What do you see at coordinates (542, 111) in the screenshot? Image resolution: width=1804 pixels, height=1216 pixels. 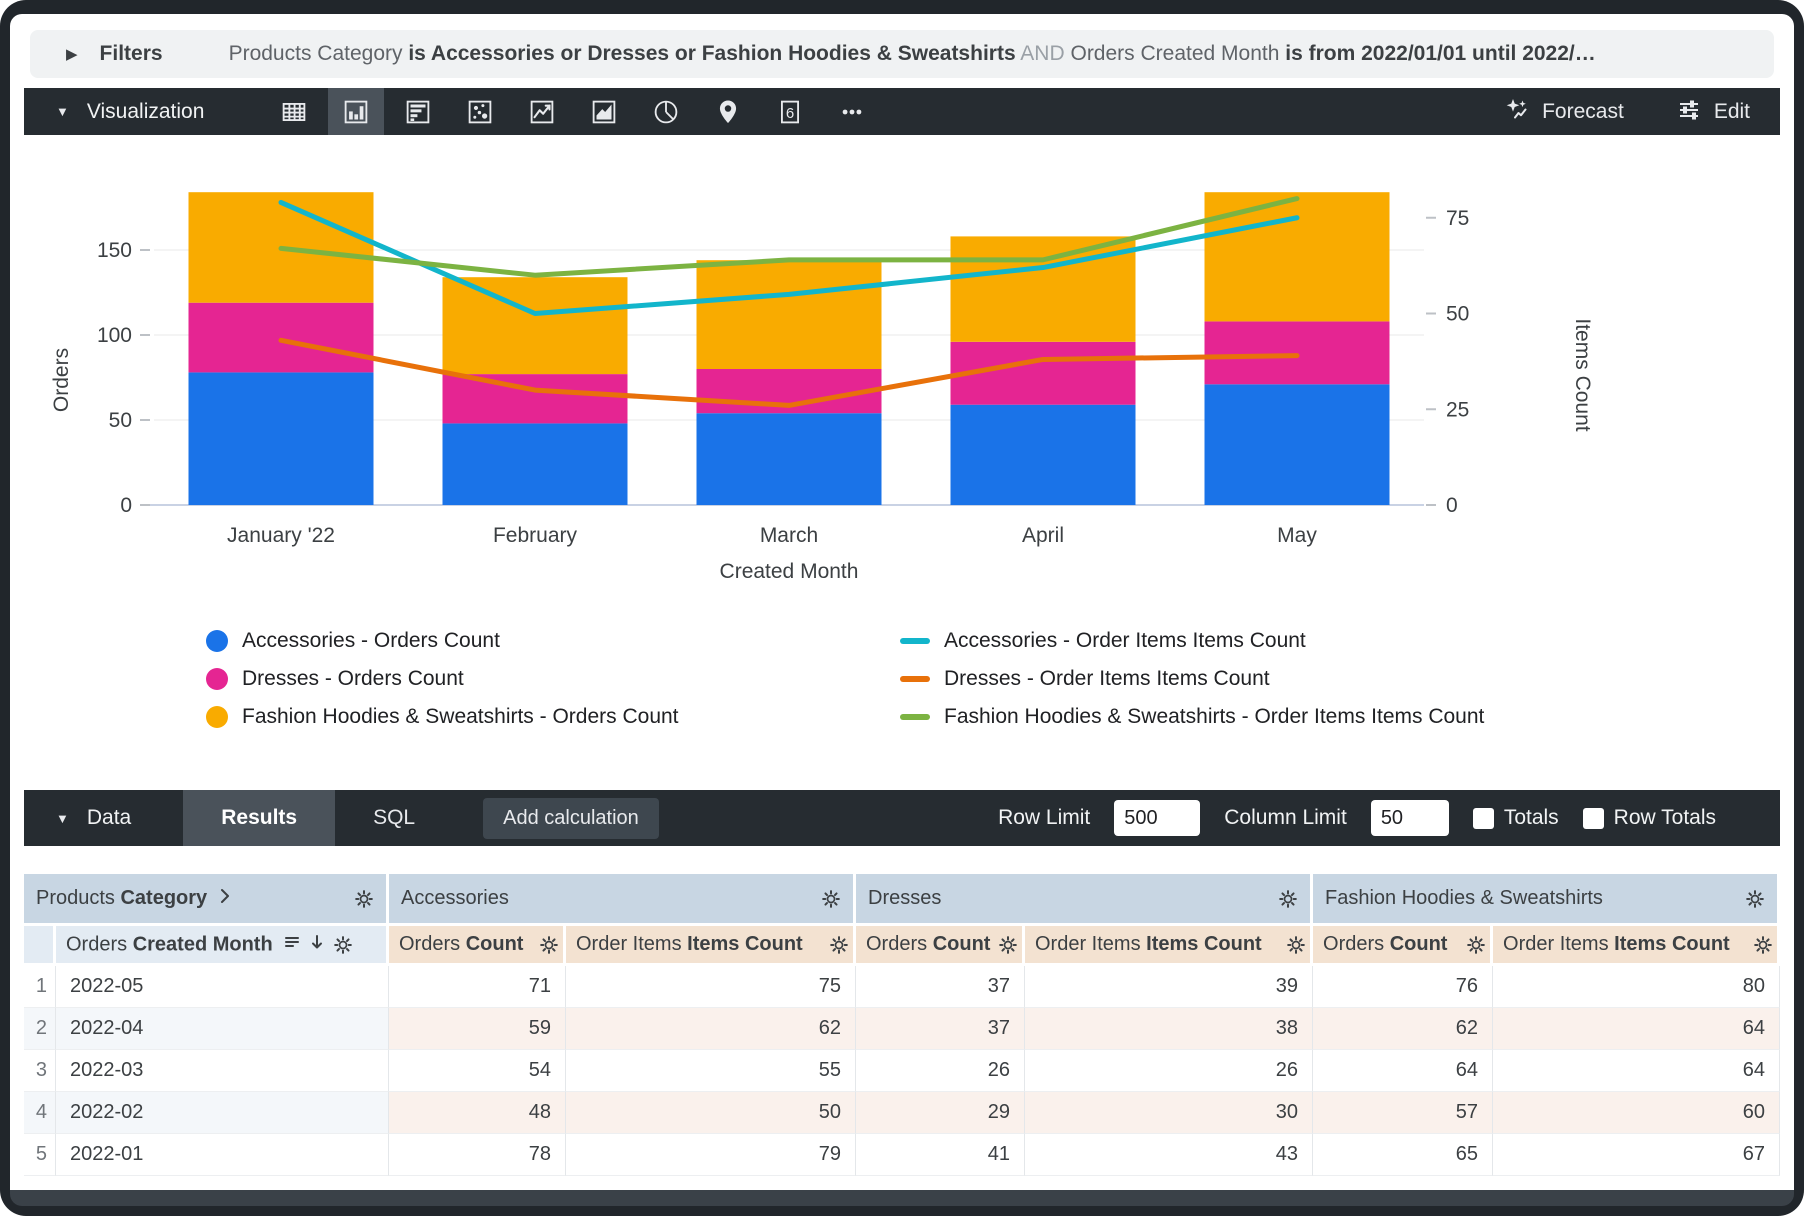 I see `line-chart-icon` at bounding box center [542, 111].